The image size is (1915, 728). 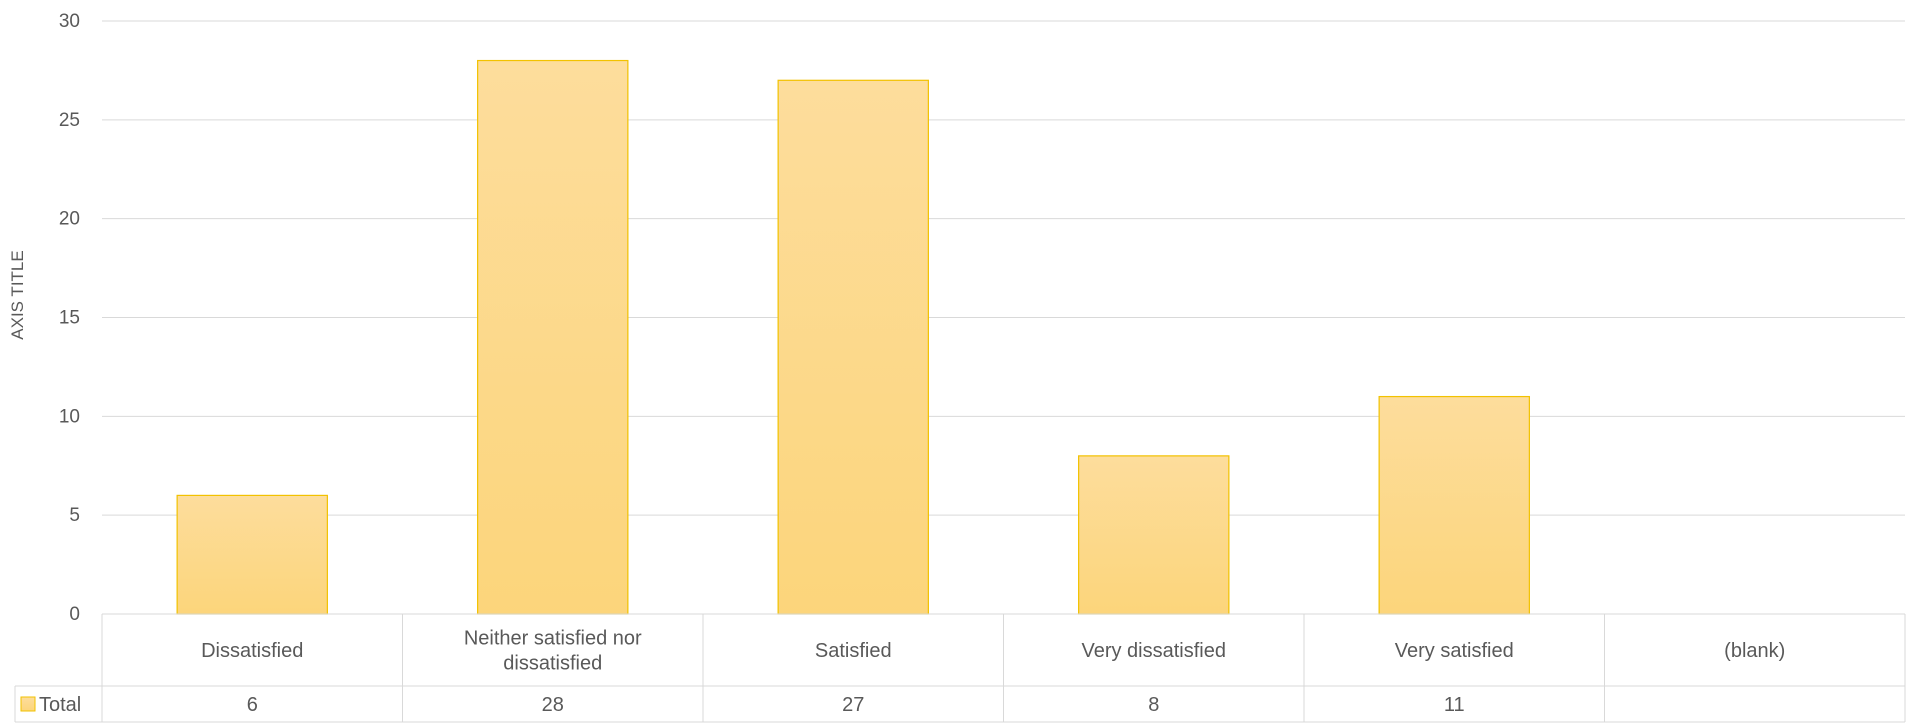 What do you see at coordinates (853, 705) in the screenshot?
I see `data-table-value: 27` at bounding box center [853, 705].